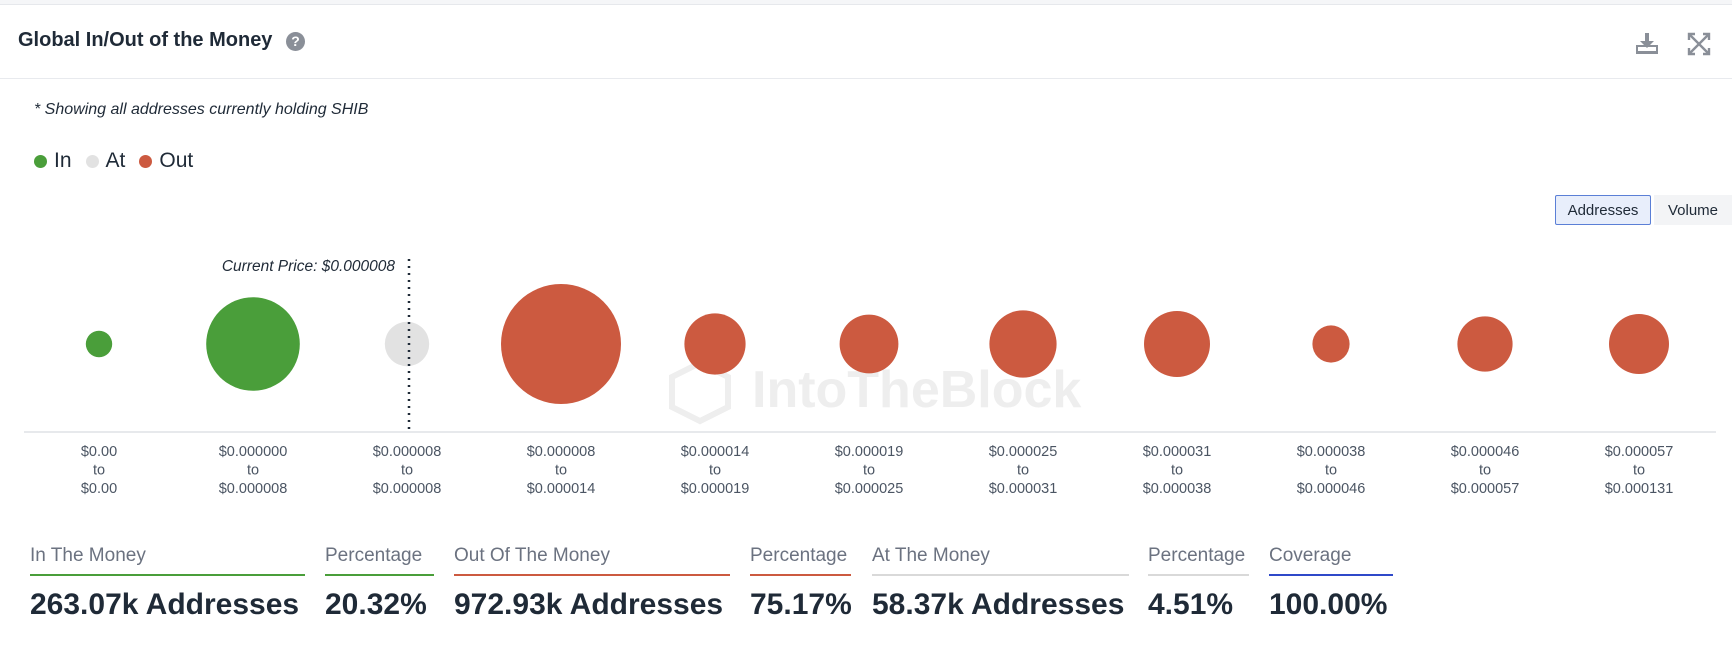  I want to click on tick-label-7-0: $0.000031, so click(1177, 452).